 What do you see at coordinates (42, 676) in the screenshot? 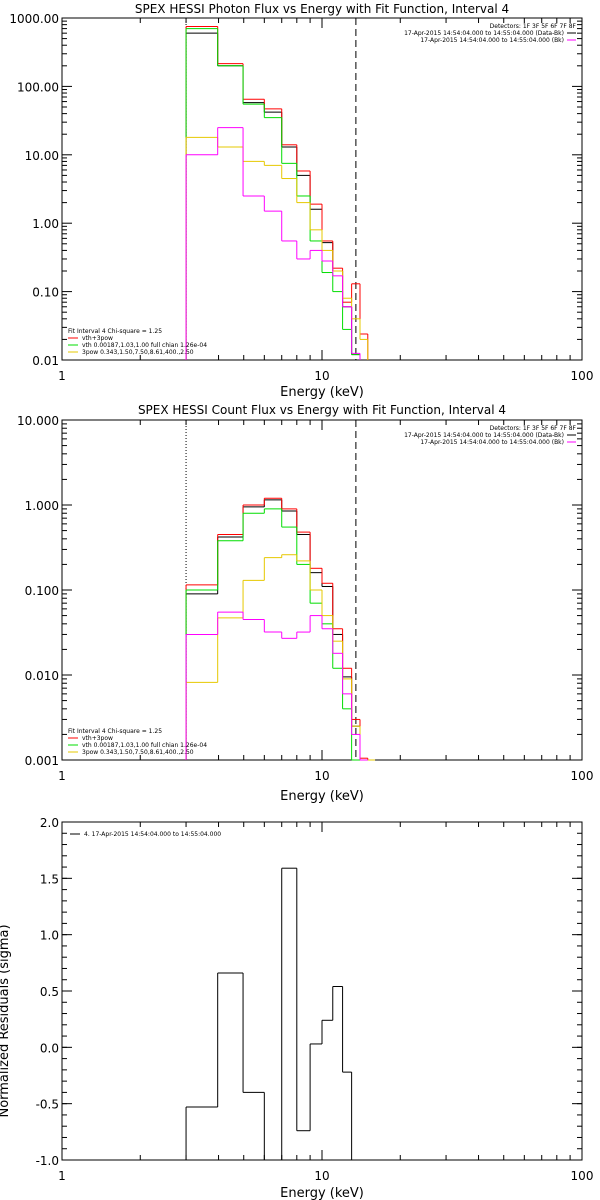
I see `y-tick-label: 0.010` at bounding box center [42, 676].